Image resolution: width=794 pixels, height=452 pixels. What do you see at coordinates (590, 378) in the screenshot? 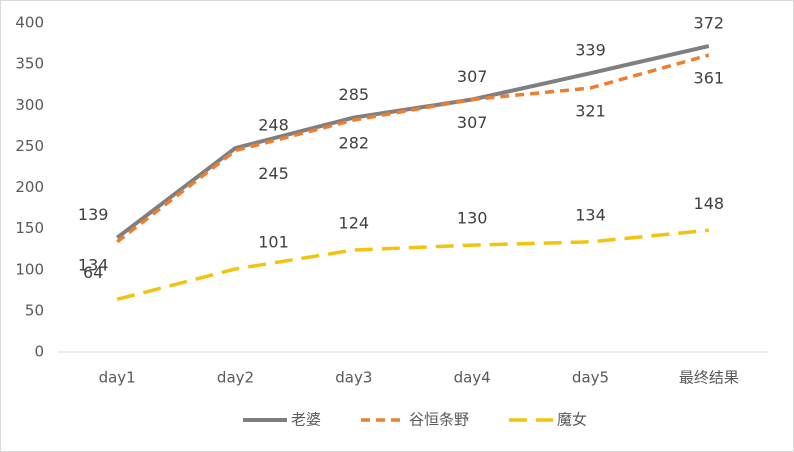
I see `x-tick-label: day5` at bounding box center [590, 378].